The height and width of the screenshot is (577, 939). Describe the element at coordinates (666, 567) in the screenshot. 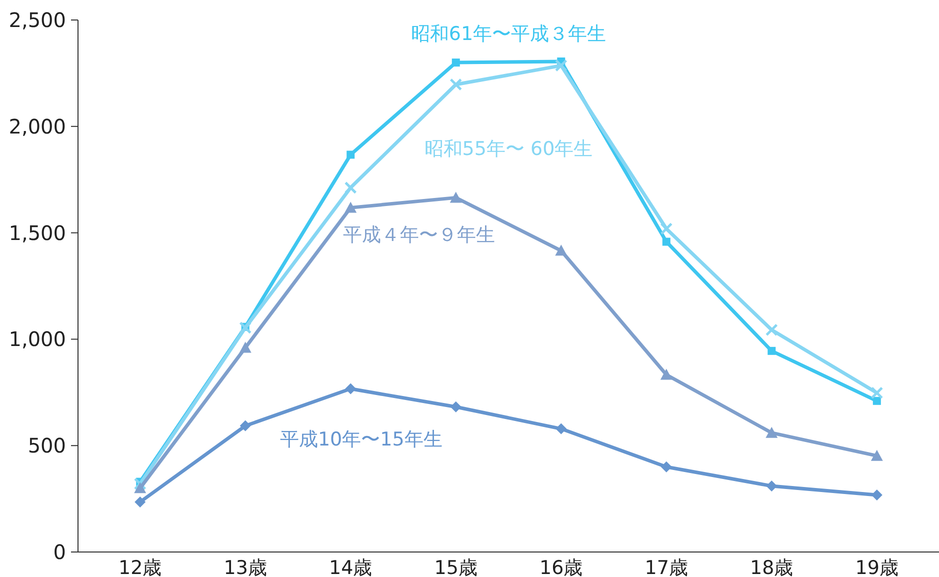

I see `x-tick-label: 17歳` at that location.